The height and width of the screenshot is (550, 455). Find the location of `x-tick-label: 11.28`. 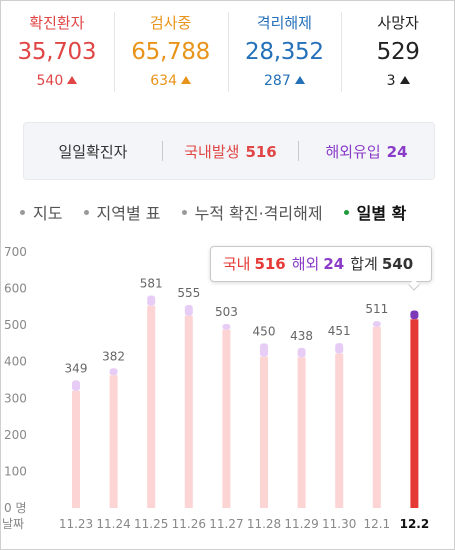

x-tick-label: 11.28 is located at coordinates (264, 524).